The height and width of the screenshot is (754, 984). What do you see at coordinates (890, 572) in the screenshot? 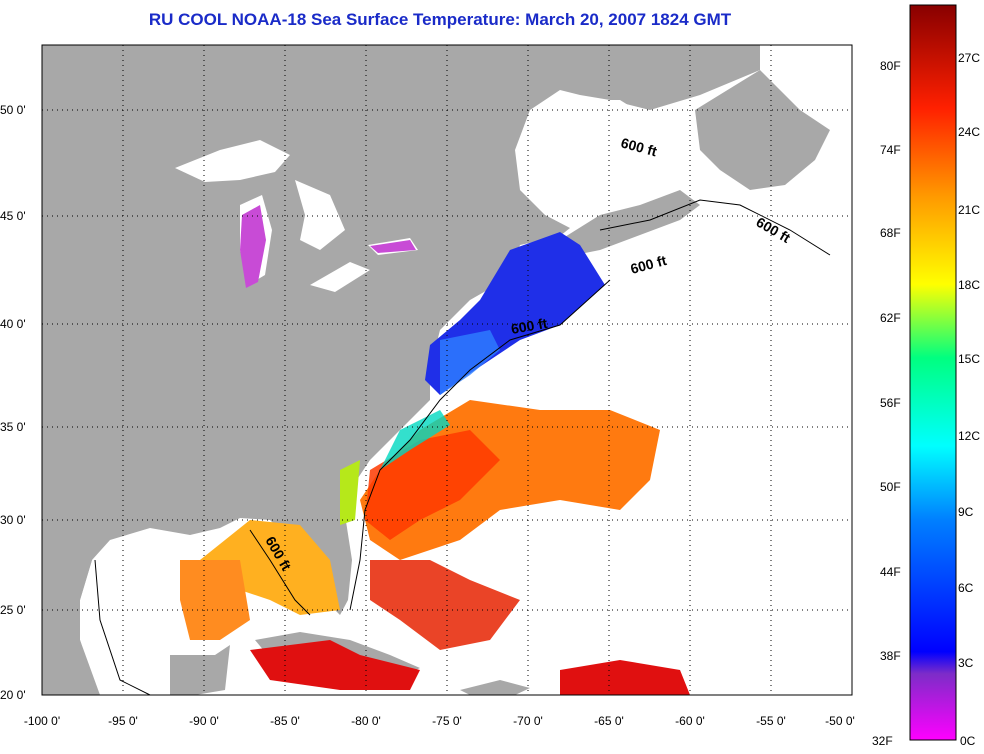
I see `colorbar-f-label: 44F` at bounding box center [890, 572].